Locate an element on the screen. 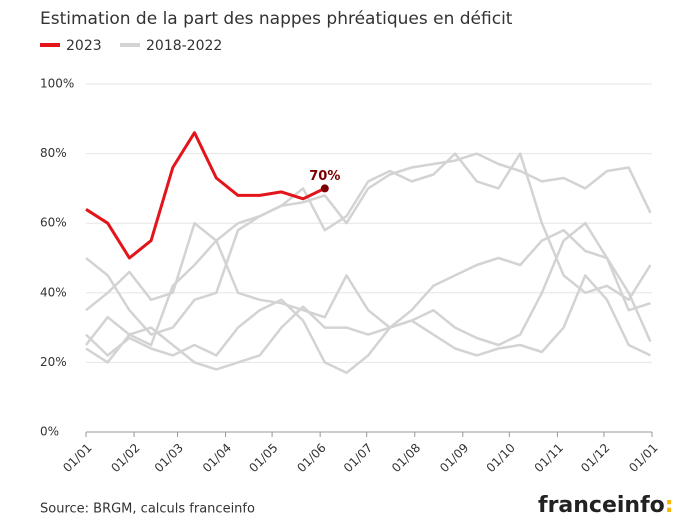  x-tick-label: 01/09 is located at coordinates (454, 458).